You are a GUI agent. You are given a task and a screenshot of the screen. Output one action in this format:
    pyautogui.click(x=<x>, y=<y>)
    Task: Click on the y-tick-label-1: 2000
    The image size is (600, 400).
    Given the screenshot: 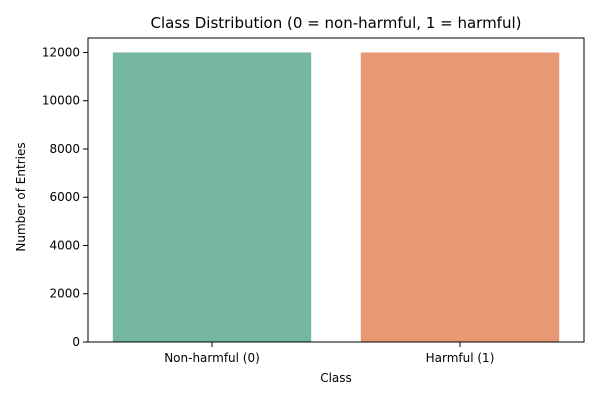 What is the action you would take?
    pyautogui.click(x=64, y=294)
    